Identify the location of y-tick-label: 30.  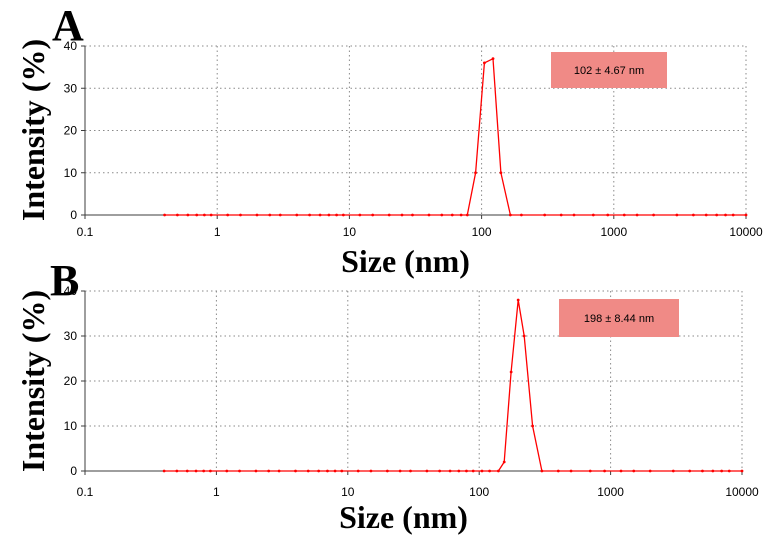
(71, 336).